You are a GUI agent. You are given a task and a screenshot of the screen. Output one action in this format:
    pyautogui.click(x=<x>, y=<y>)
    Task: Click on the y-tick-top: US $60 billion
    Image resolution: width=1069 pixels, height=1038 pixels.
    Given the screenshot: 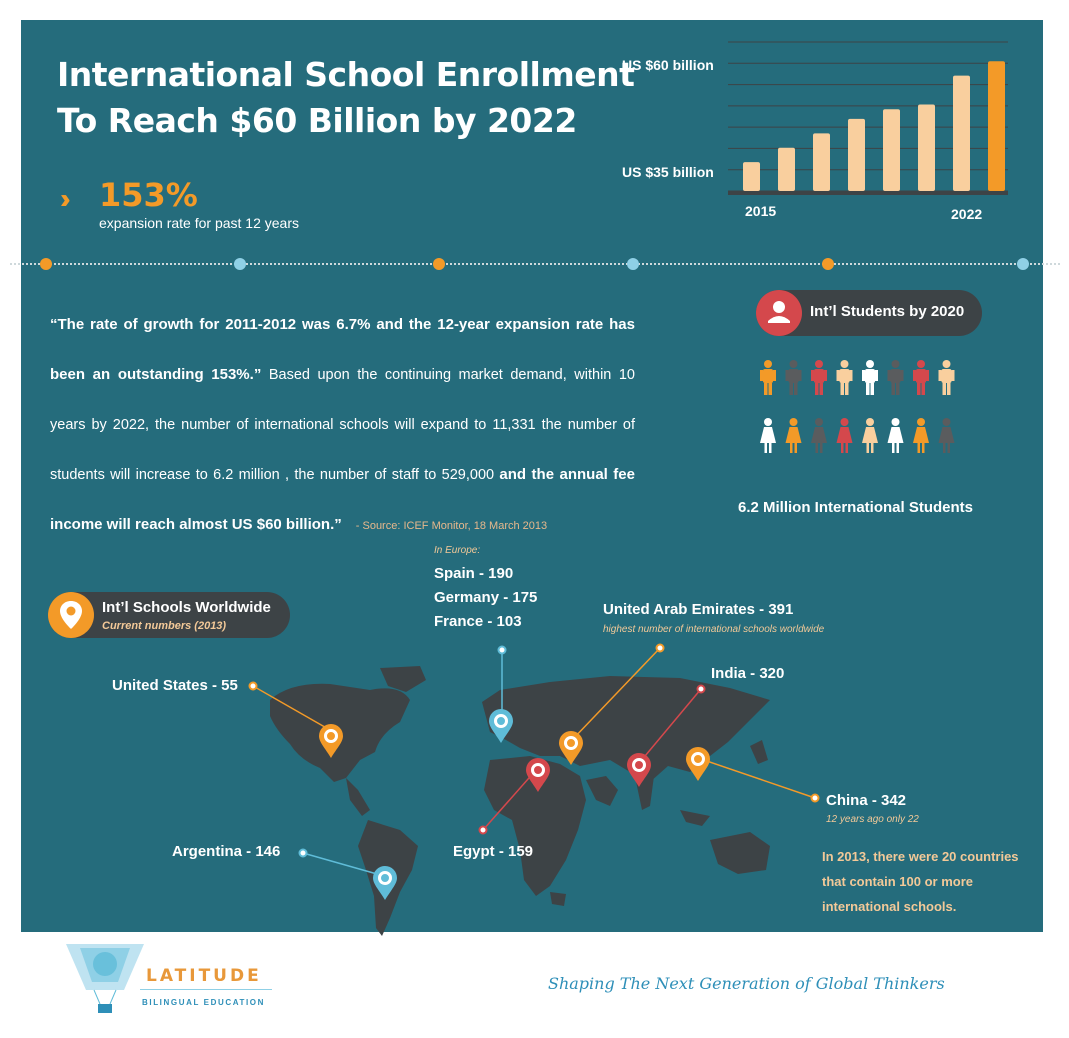 What is the action you would take?
    pyautogui.click(x=668, y=65)
    